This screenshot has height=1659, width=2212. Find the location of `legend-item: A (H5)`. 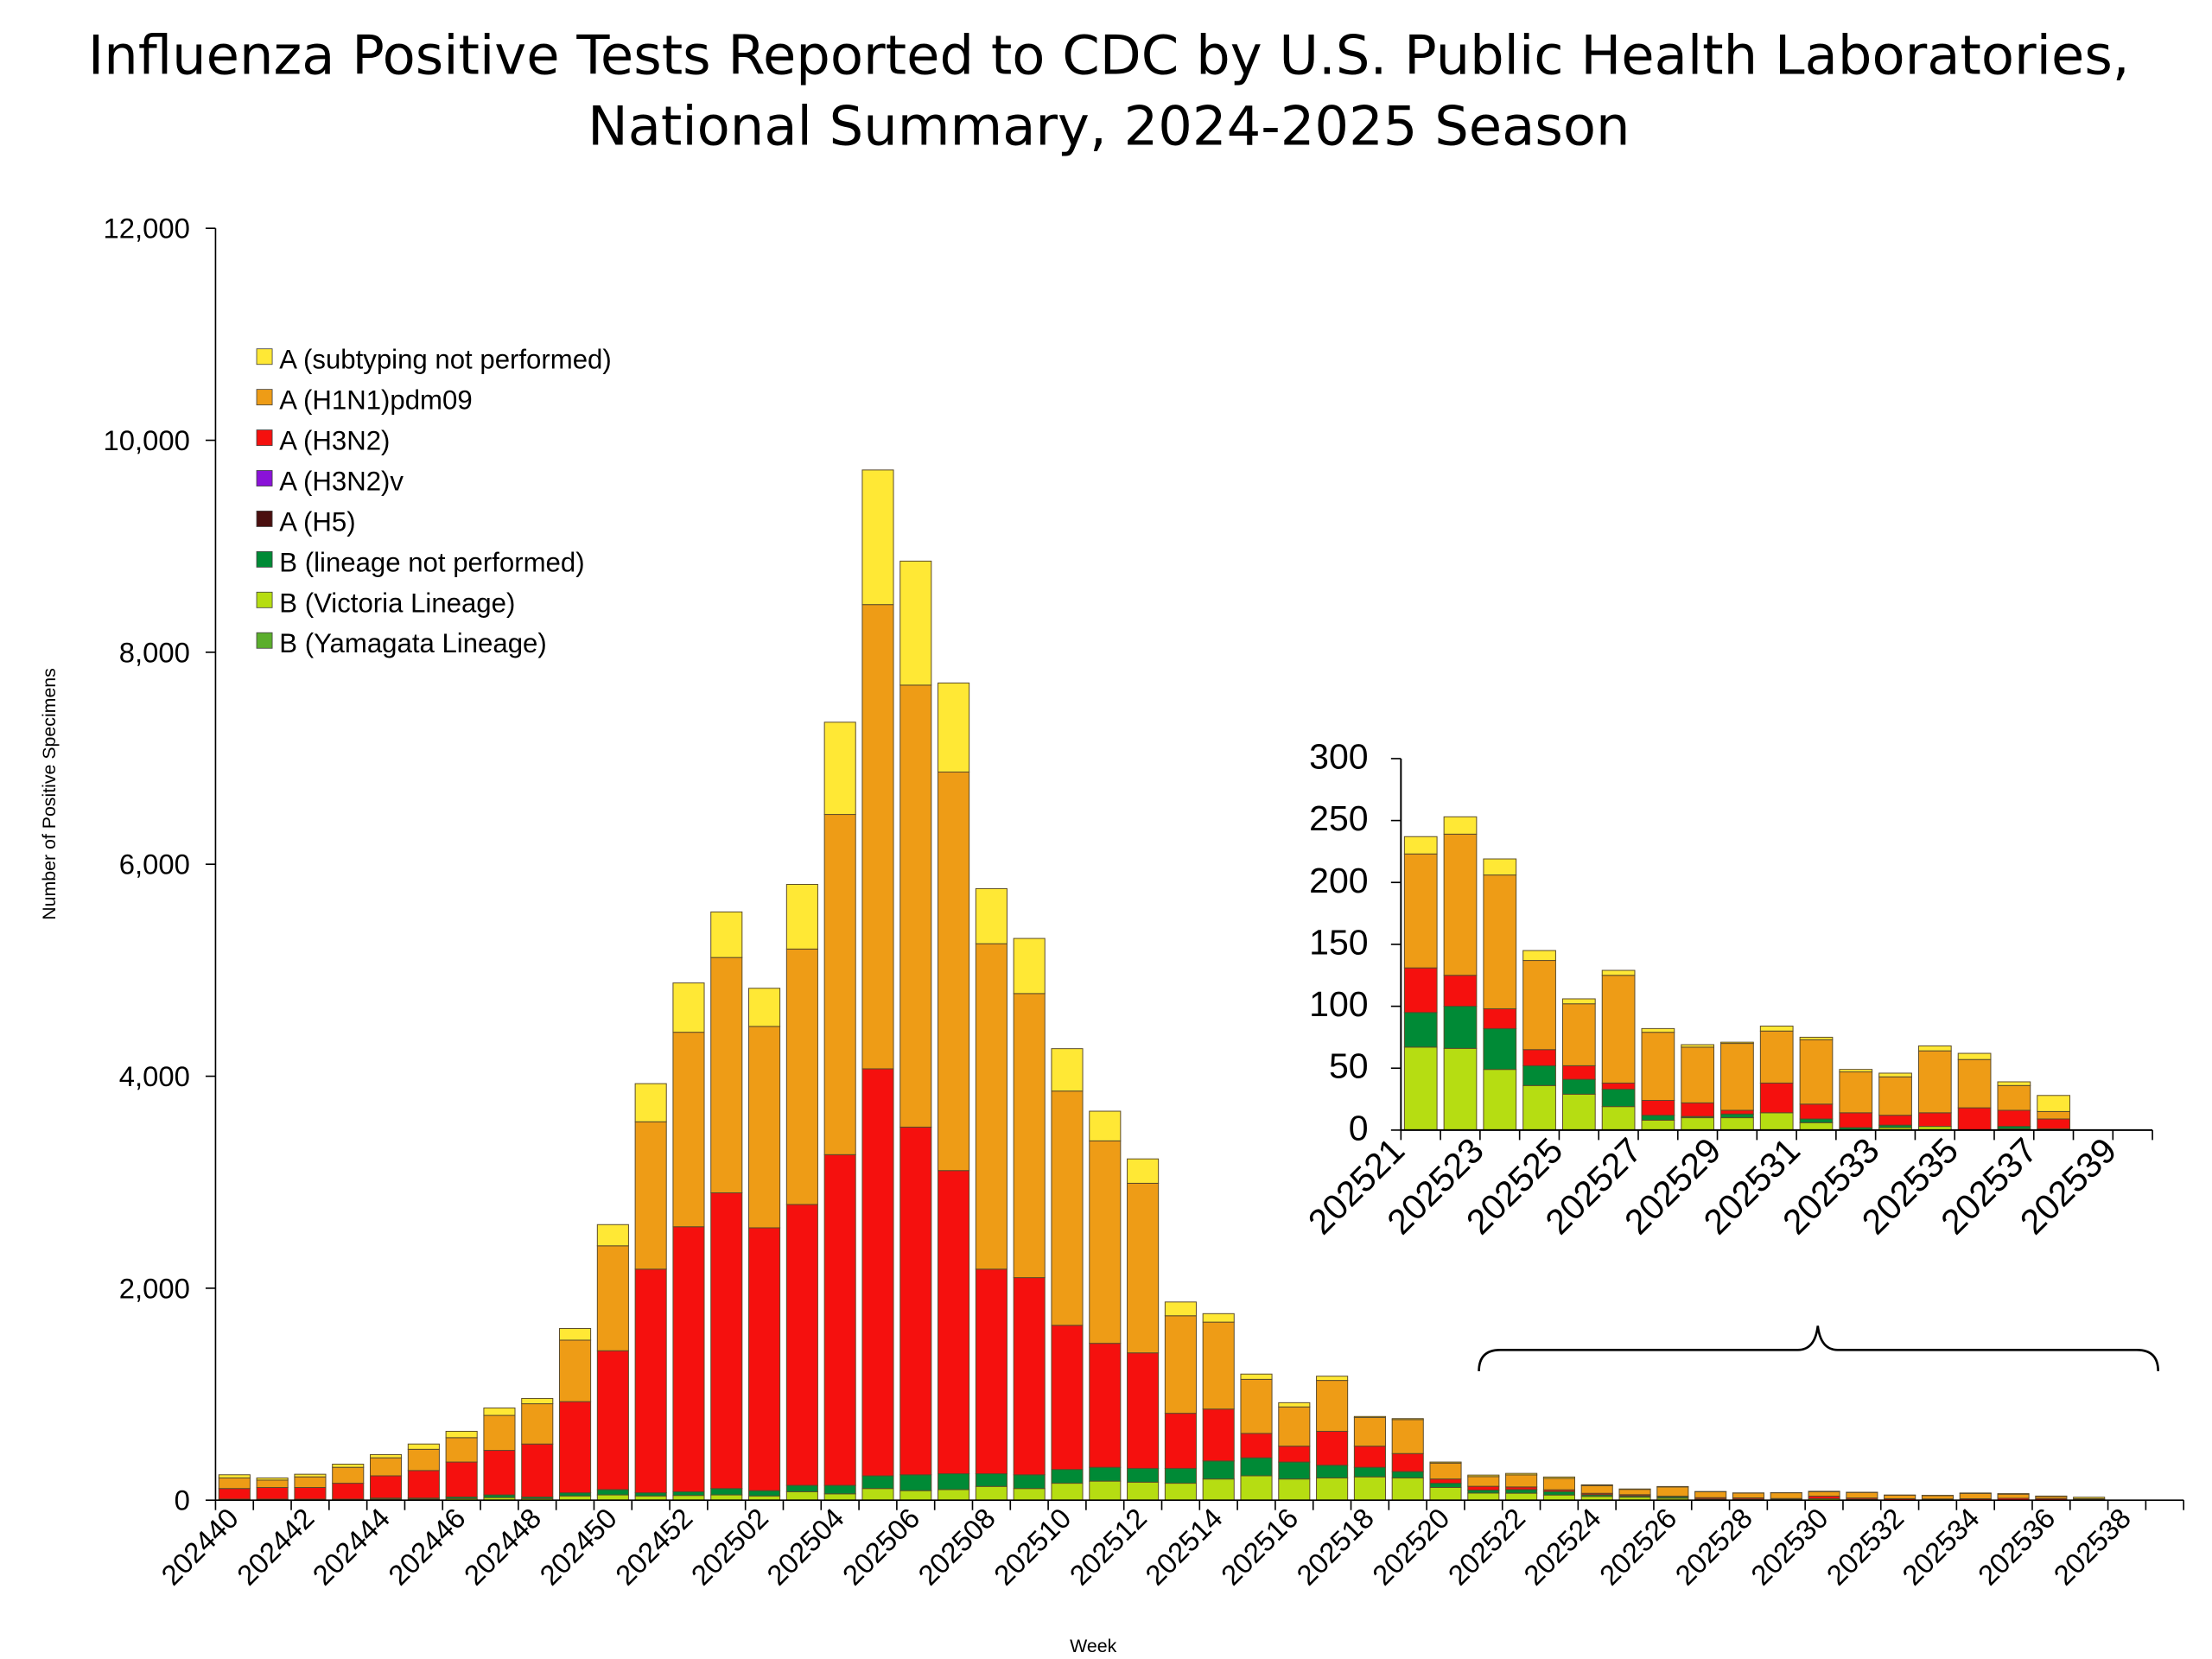

legend-item: A (H5) is located at coordinates (306, 521).